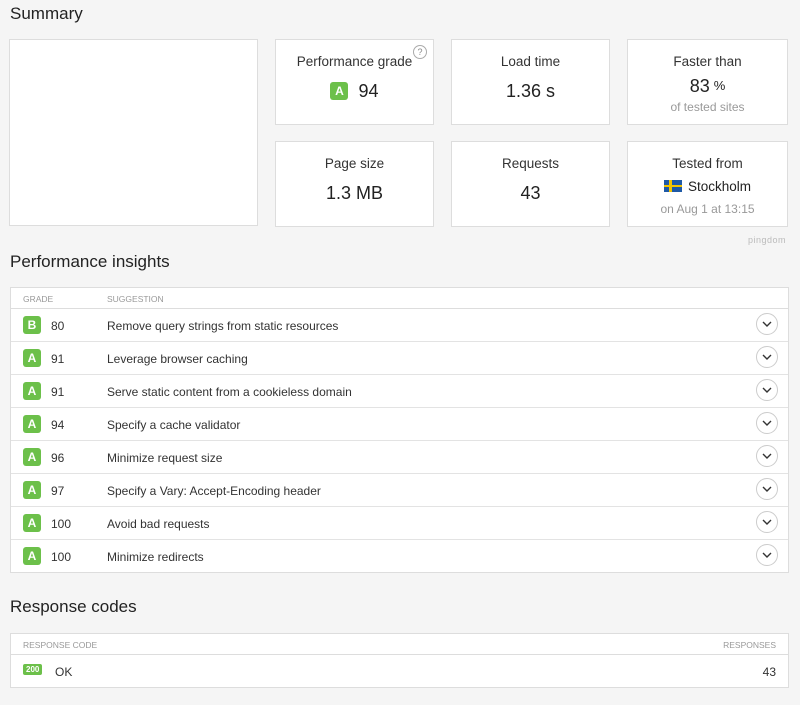 Image resolution: width=800 pixels, height=705 pixels. I want to click on insight-score: 80, so click(58, 326).